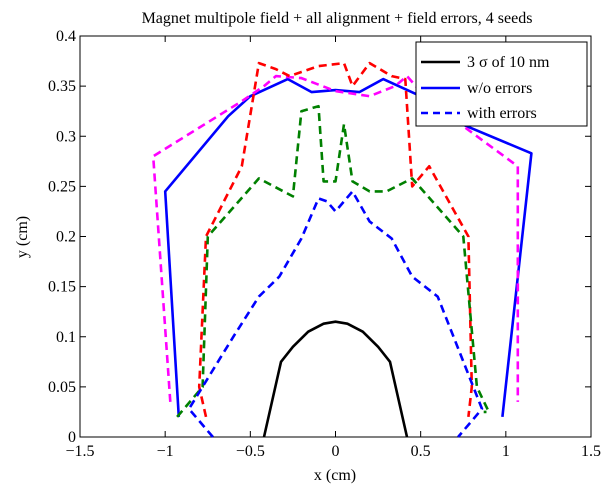 Image resolution: width=613 pixels, height=487 pixels. Describe the element at coordinates (499, 88) in the screenshot. I see `legend-label-no-errors: w/o errors` at that location.